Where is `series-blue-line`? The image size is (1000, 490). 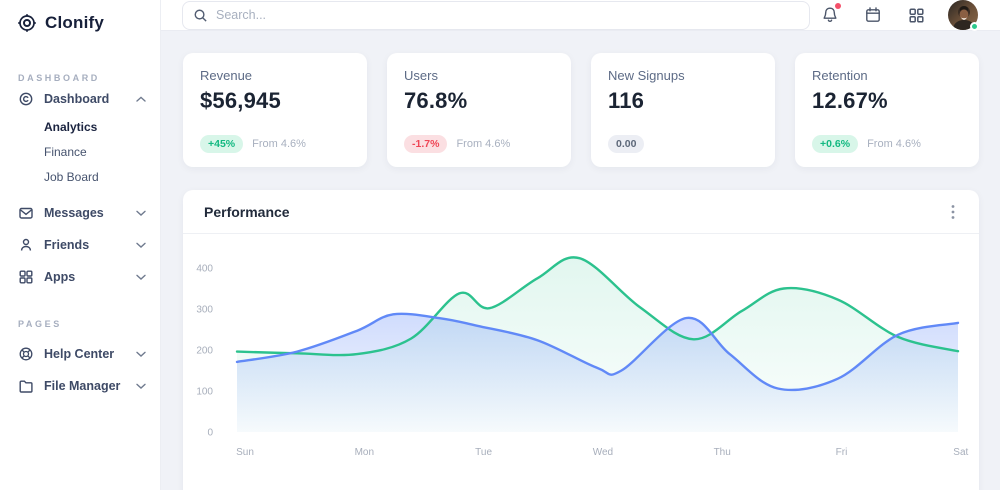
series-blue-line is located at coordinates (597, 352).